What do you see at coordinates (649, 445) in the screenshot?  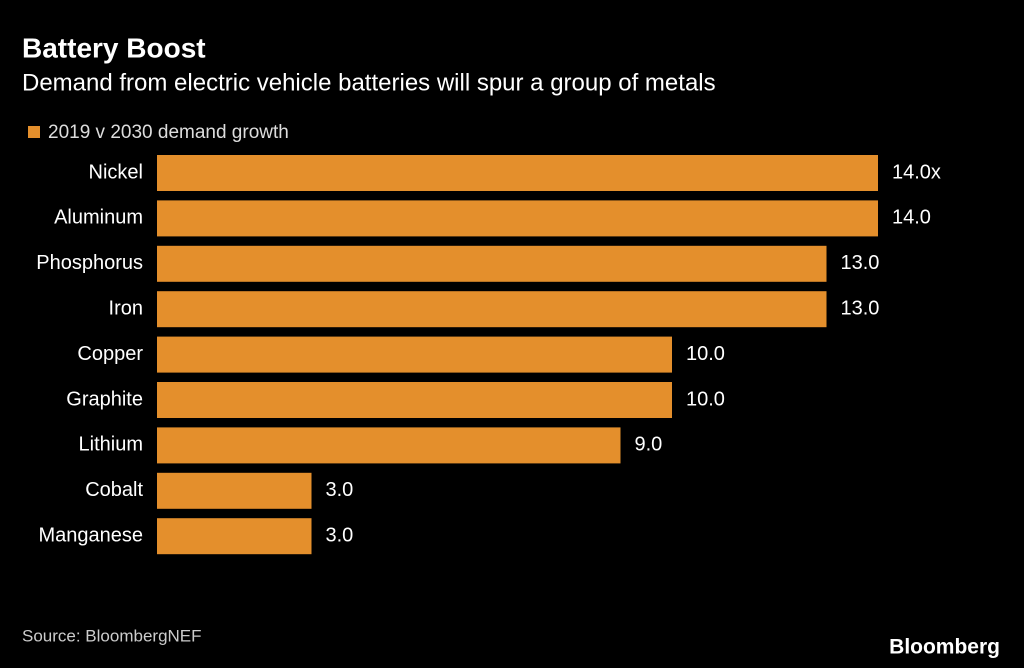 I see `value-label: 9.0` at bounding box center [649, 445].